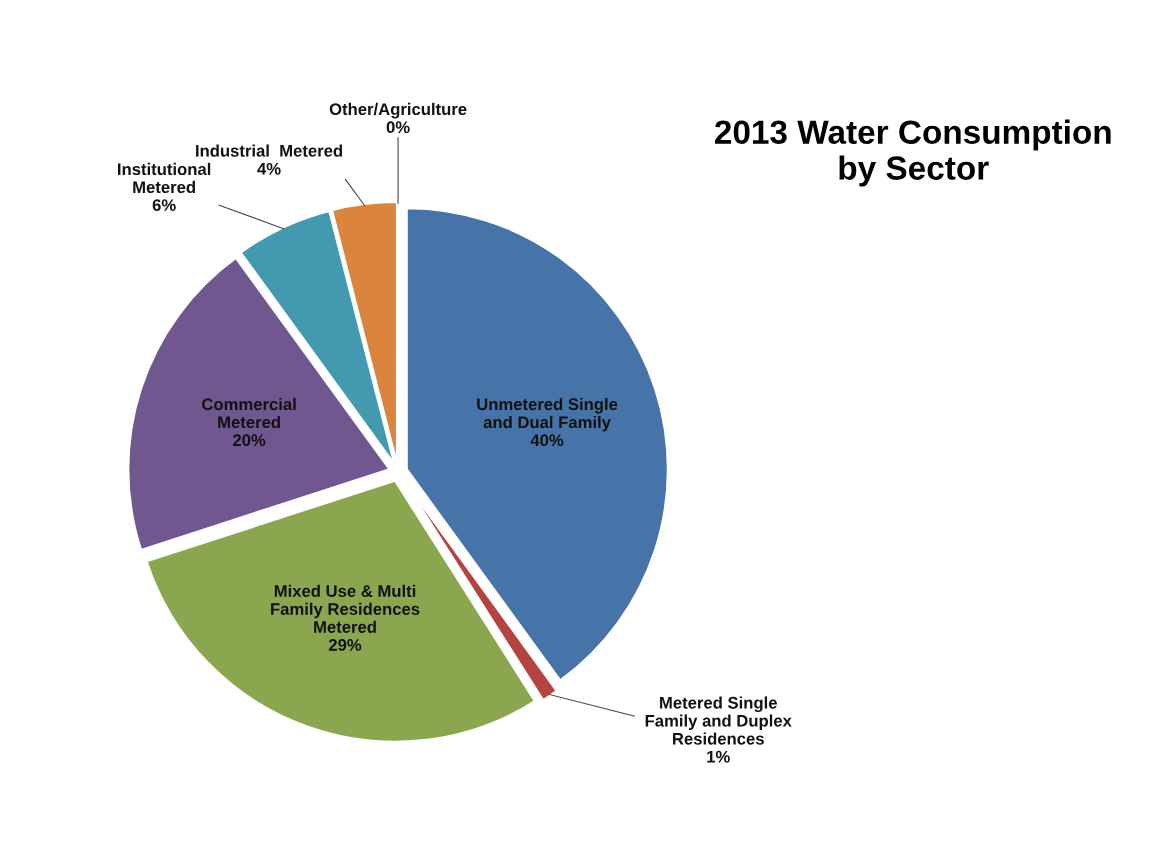 Image resolution: width=1156 pixels, height=850 pixels. What do you see at coordinates (547, 414) in the screenshot?
I see `slice-label: Unmetered Single and Dual Family` at bounding box center [547, 414].